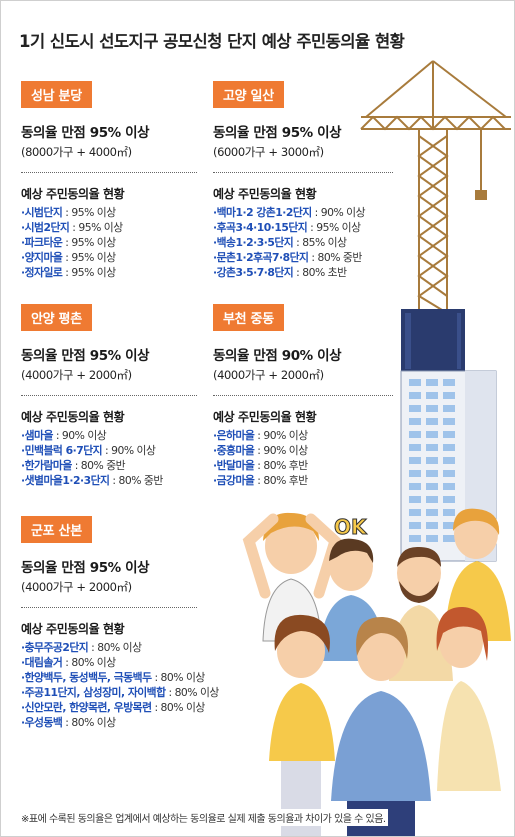 This screenshot has height=837, width=515. Describe the element at coordinates (72, 227) in the screenshot. I see `list-item: ·시범2단지 : 95% 이상` at that location.